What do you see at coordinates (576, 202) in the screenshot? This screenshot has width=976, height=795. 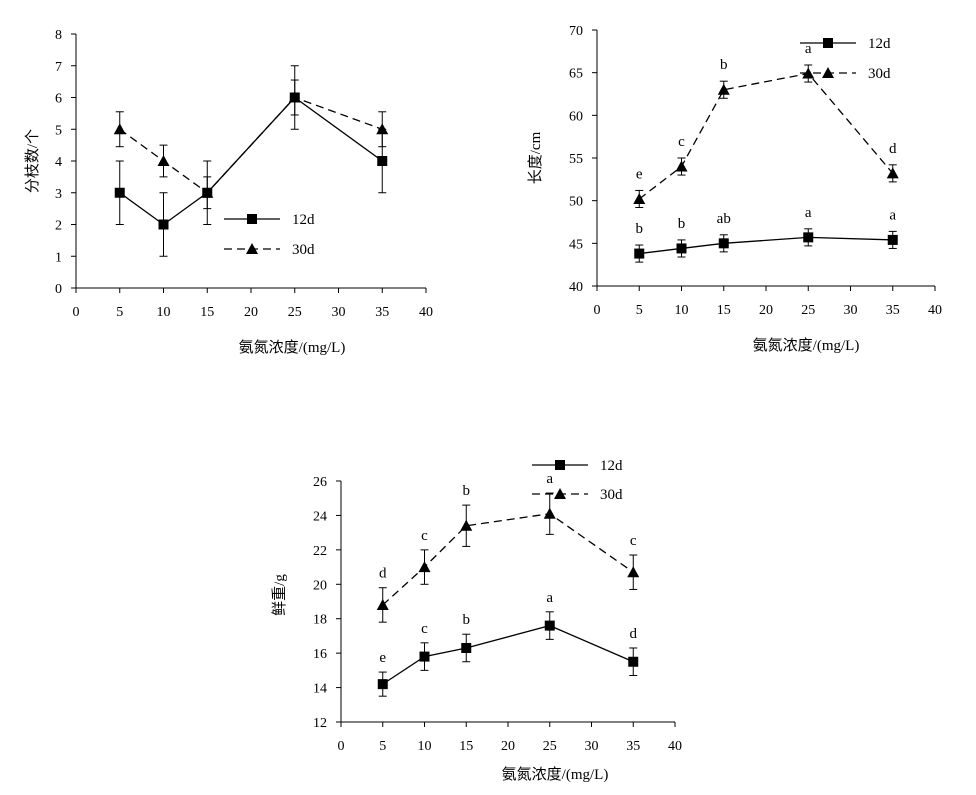 I see `y-tick-label: 50` at bounding box center [576, 202].